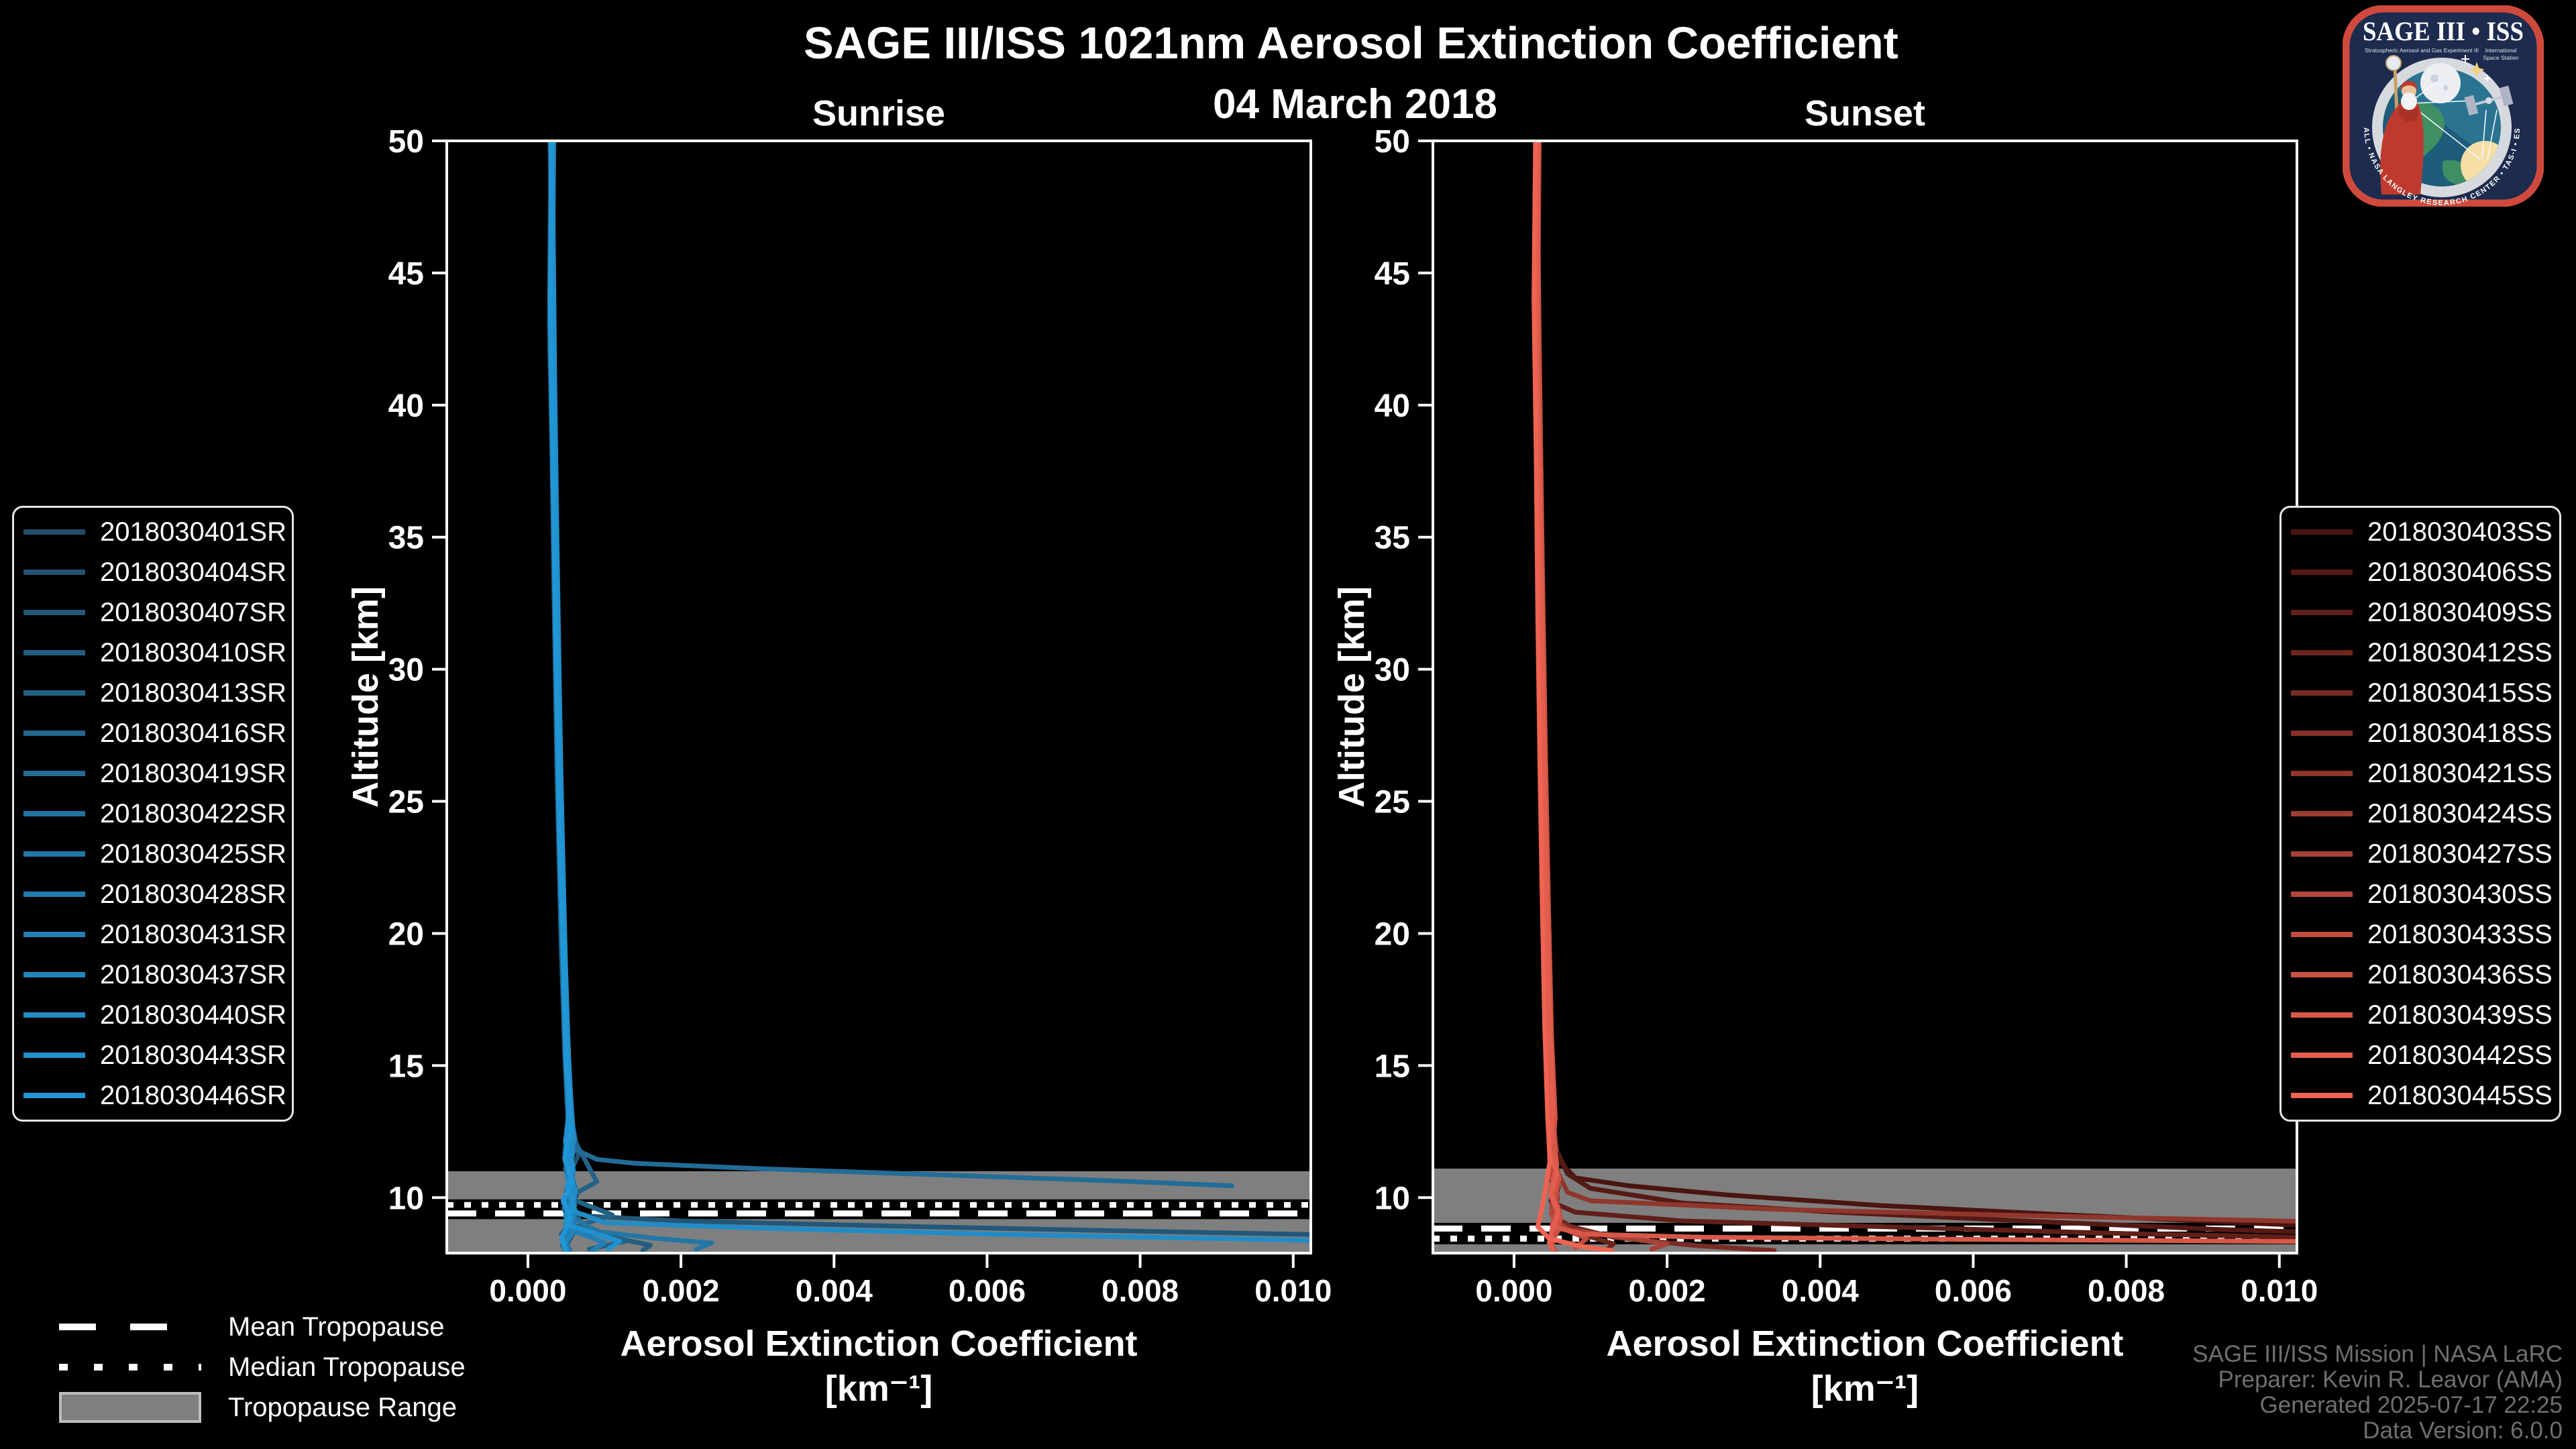 The image size is (2576, 1449). What do you see at coordinates (834, 1290) in the screenshot?
I see `x-tick-label: 0.004` at bounding box center [834, 1290].